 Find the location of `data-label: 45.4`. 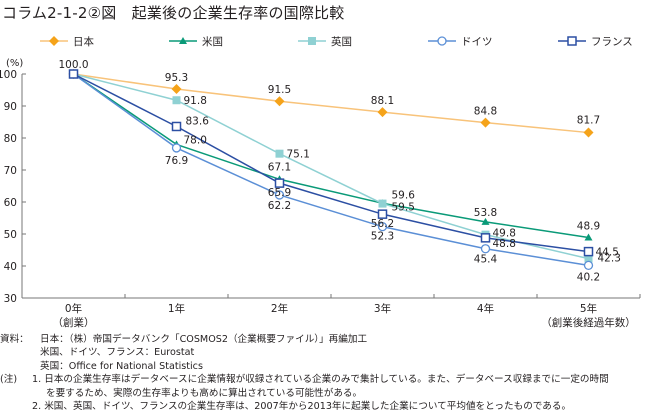

data-label: 45.4 is located at coordinates (486, 260).